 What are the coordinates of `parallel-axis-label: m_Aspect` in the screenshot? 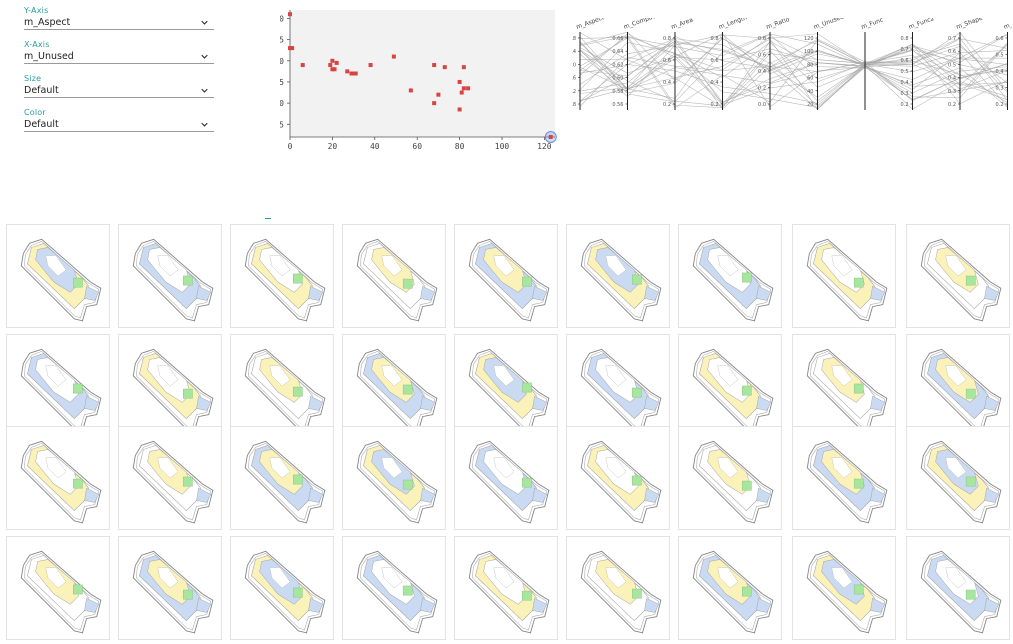 It's located at (590, 24).